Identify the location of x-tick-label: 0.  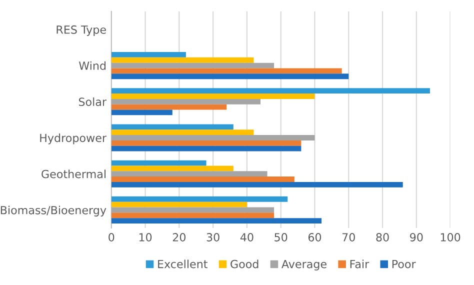
(111, 237).